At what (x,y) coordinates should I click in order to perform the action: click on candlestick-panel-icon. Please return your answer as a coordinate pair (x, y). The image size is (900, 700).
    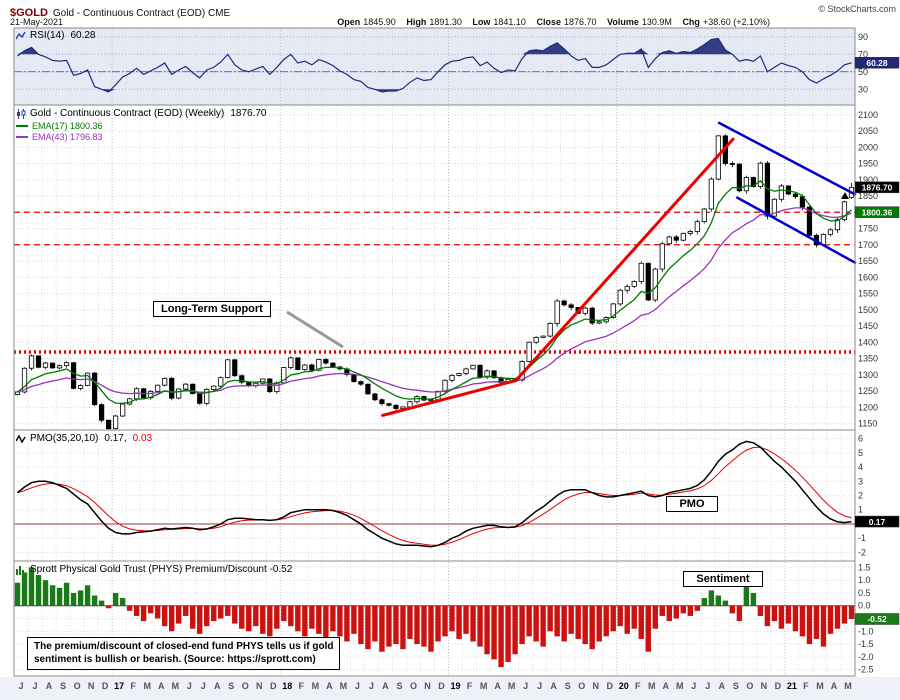
    Looking at the image, I should click on (21, 113).